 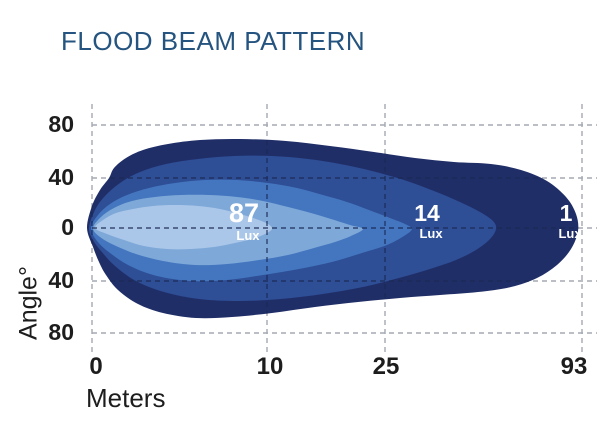 I want to click on x-tick-0: 0, so click(x=96, y=366).